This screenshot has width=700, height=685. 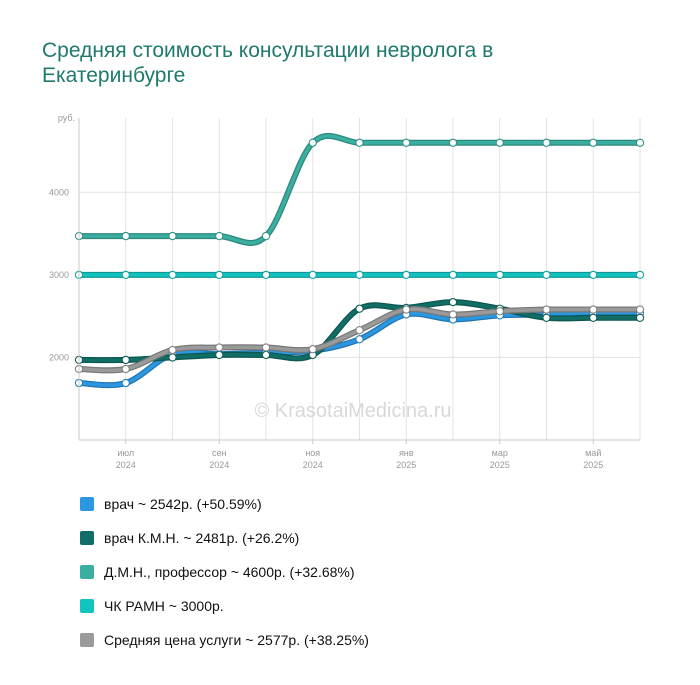 I want to click on legend-item: врач ~ 2542р. (+50.59%), so click(x=224, y=504).